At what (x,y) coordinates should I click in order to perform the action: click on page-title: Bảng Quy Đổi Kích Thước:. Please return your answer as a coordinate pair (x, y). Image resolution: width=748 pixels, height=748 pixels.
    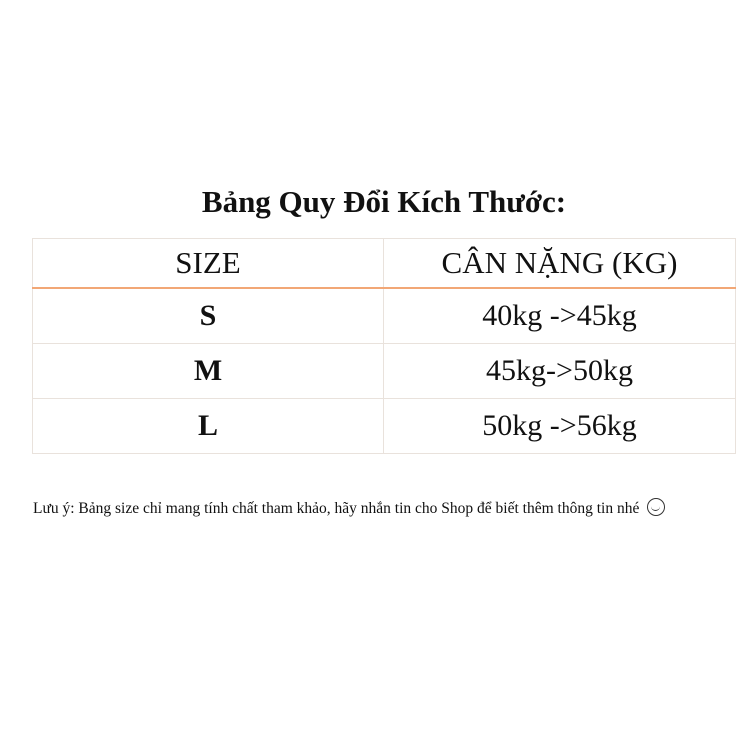
    Looking at the image, I should click on (384, 201).